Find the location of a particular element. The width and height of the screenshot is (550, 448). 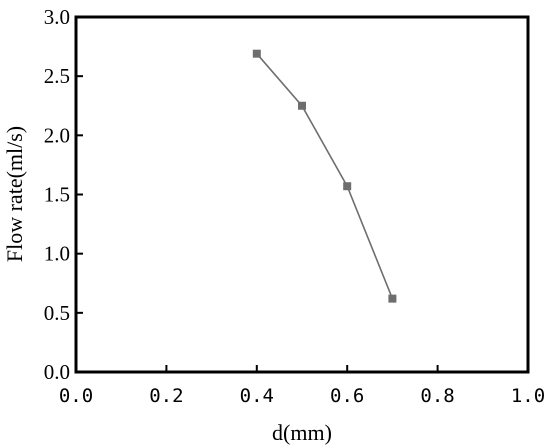

x-tick-label: 0.2 is located at coordinates (166, 396).